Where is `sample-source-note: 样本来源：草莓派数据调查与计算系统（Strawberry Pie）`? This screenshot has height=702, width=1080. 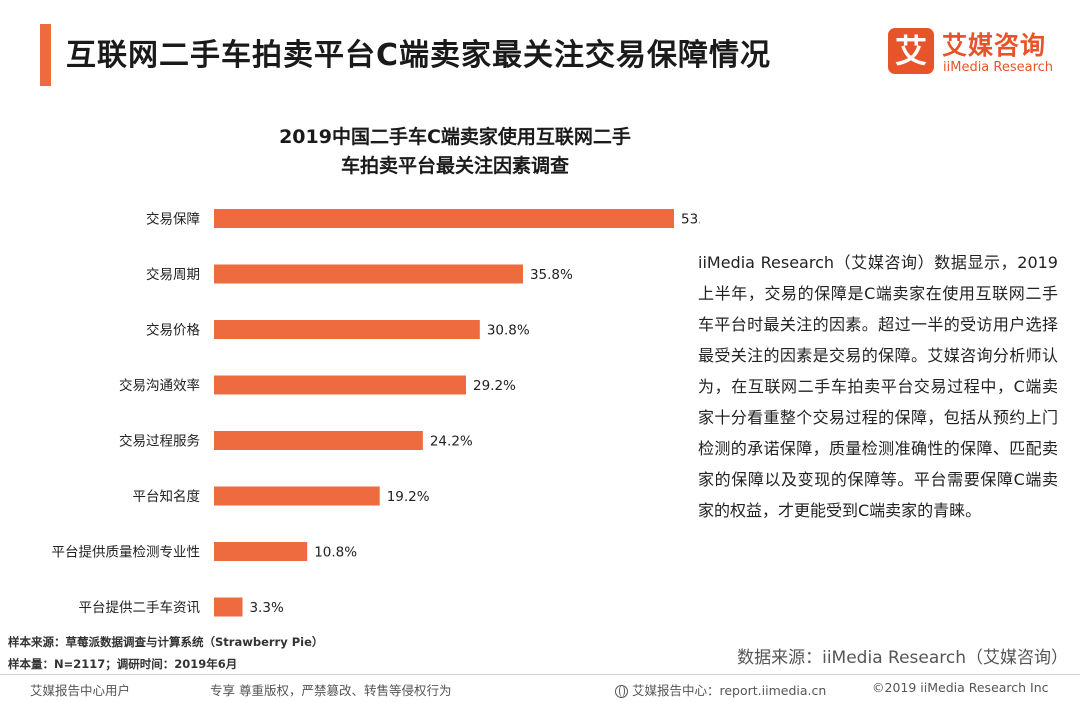
sample-source-note: 样本来源：草莓派数据调查与计算系统（Strawberry Pie） is located at coordinates (166, 642).